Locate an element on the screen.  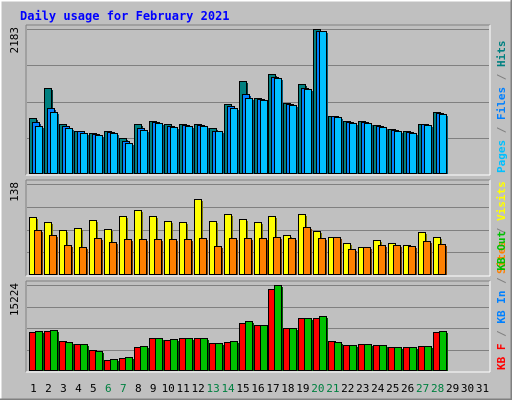
axis-legend-visits_sites: Sites / Visits is located at coordinates (501, 227).